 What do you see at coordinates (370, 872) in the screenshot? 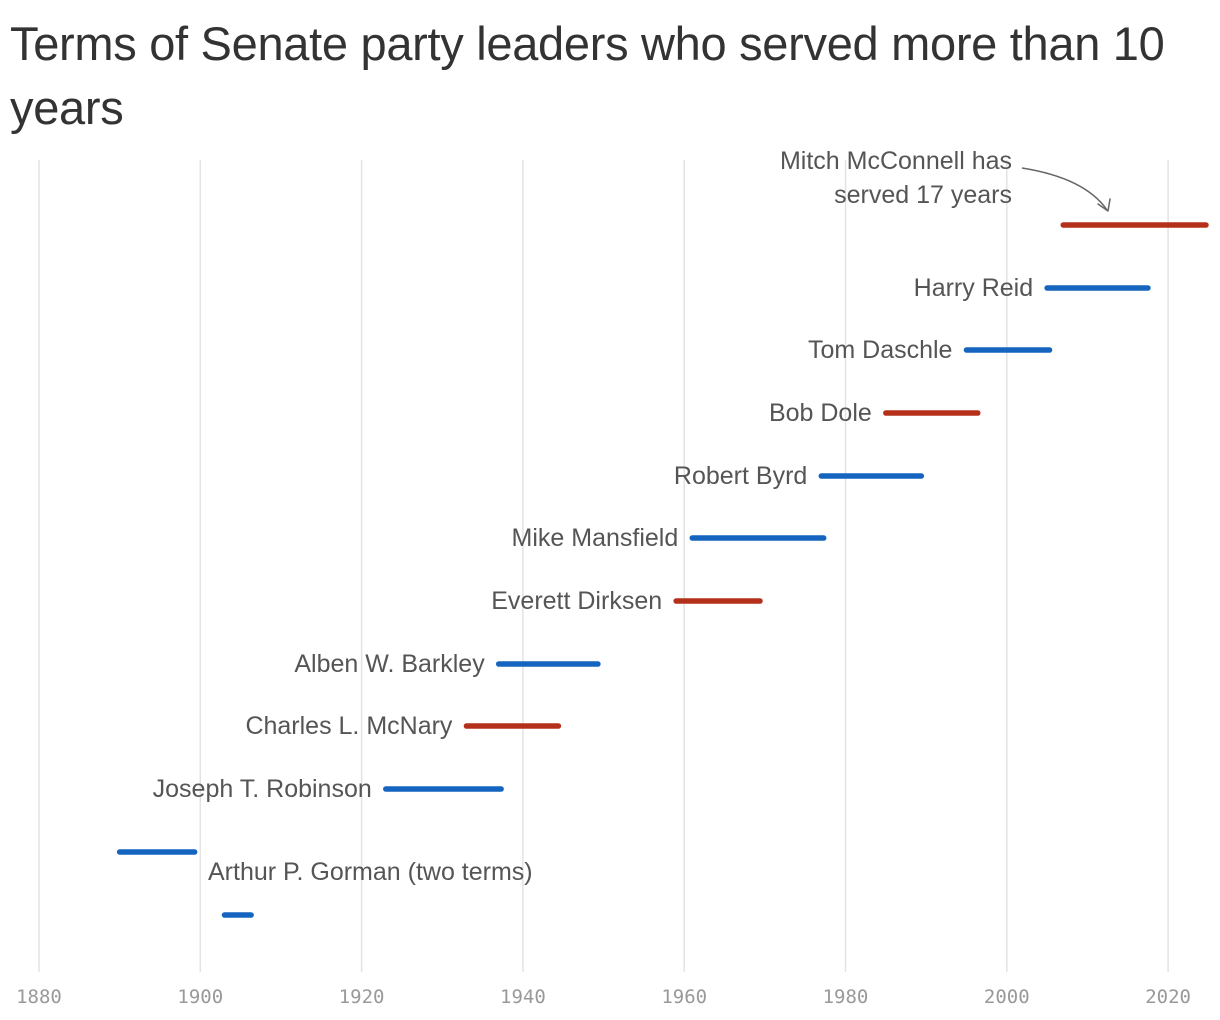
I see `label-arthur-p-gorman-two-terms: Arthur P. Gorman (two terms)` at bounding box center [370, 872].